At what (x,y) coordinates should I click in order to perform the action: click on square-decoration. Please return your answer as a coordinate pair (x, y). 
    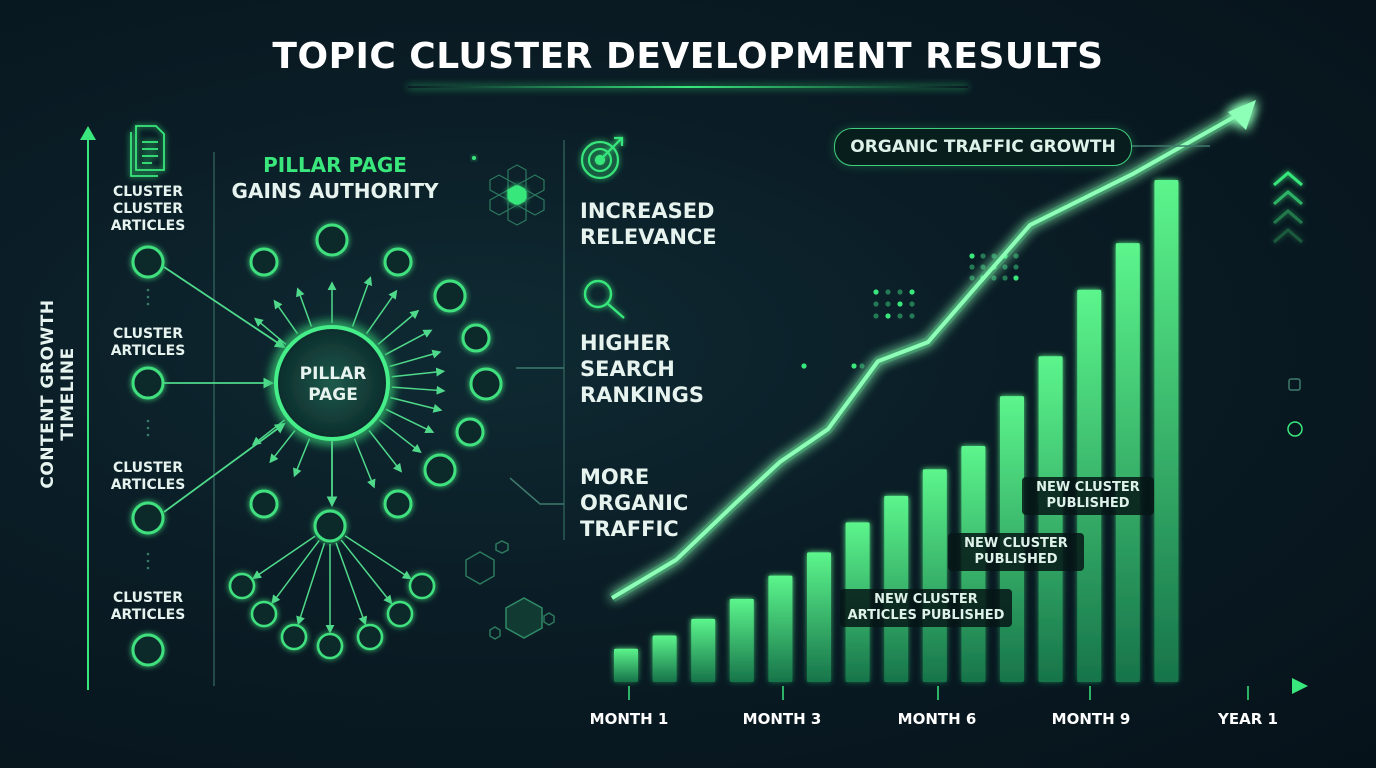
    Looking at the image, I should click on (1294, 384).